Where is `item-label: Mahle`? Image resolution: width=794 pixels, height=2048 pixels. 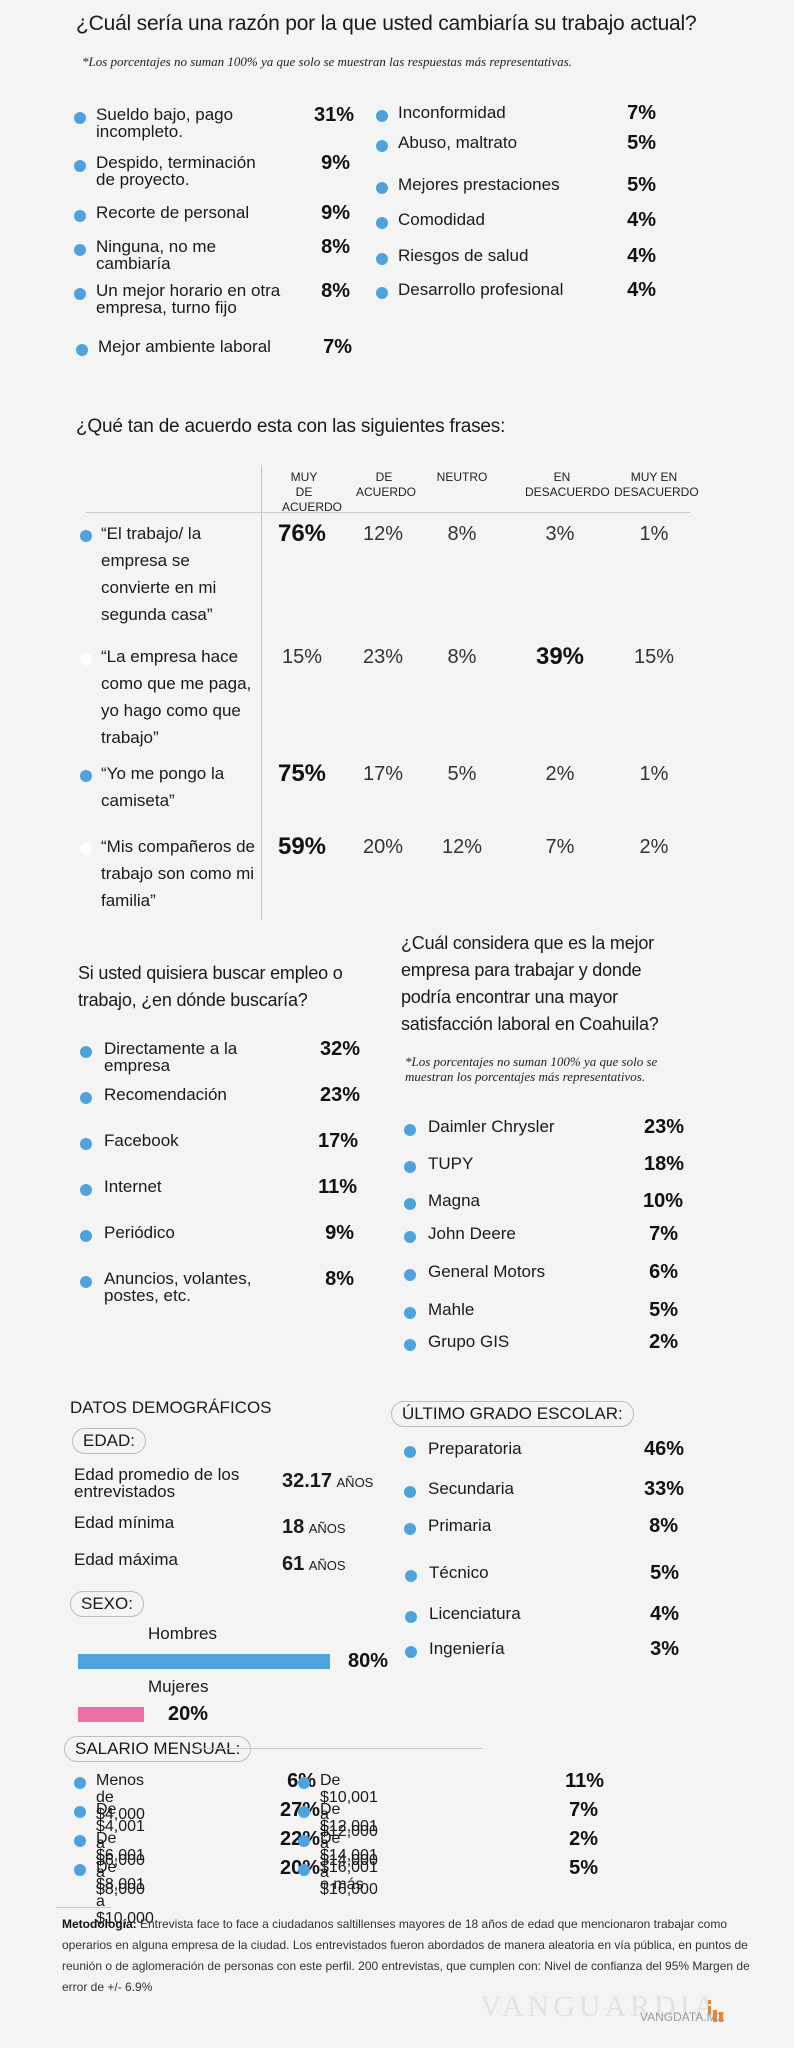
item-label: Mahle is located at coordinates (451, 1309).